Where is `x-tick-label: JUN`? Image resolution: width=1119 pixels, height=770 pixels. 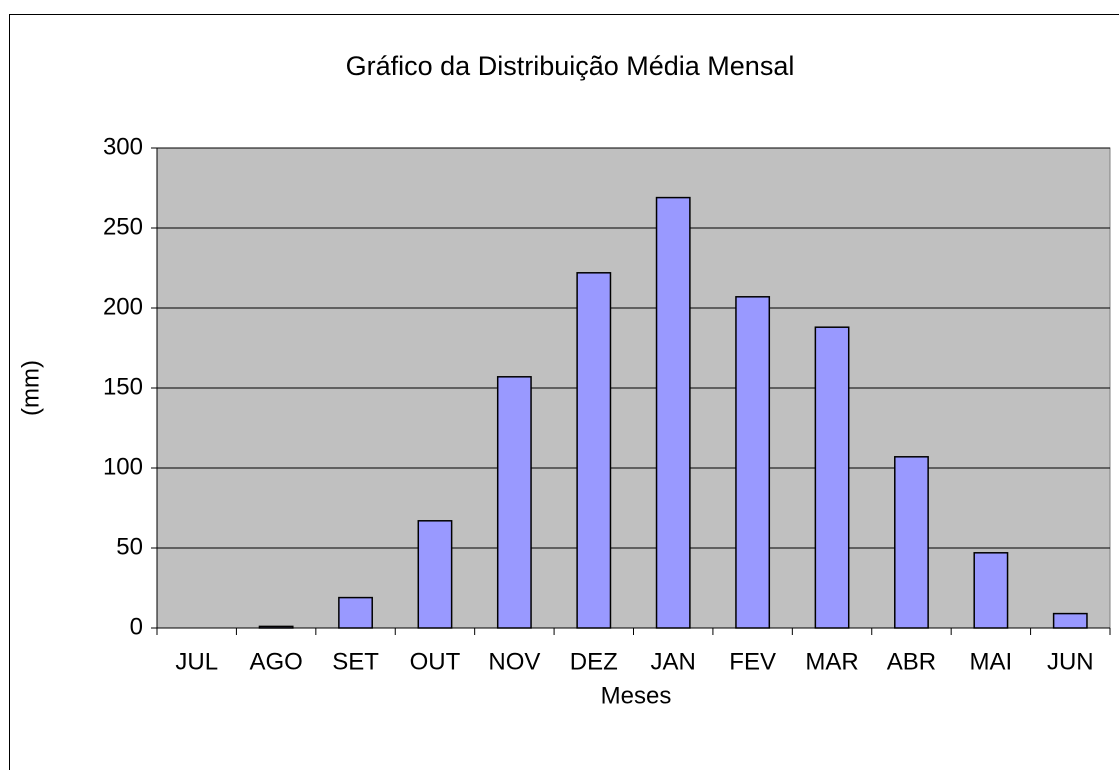 x-tick-label: JUN is located at coordinates (1070, 661).